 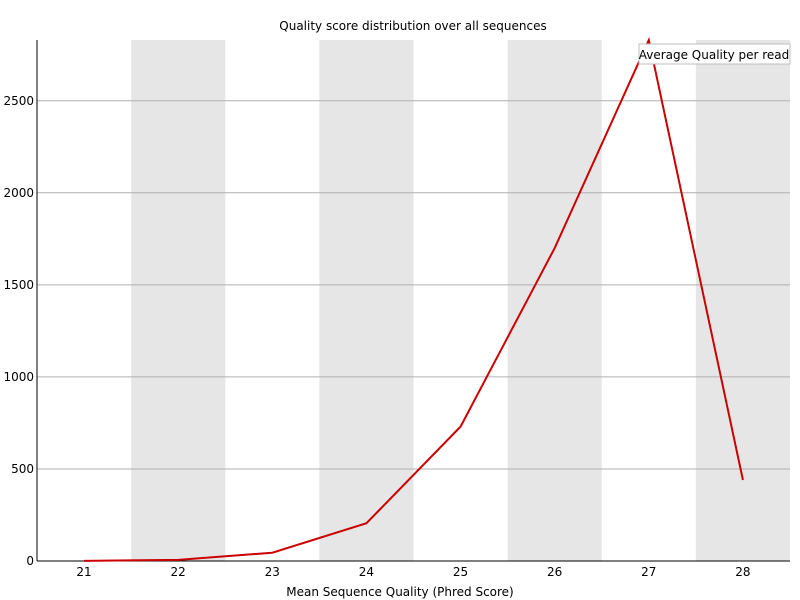 What do you see at coordinates (400, 592) in the screenshot?
I see `x-axis-label: Mean Sequence Quality (Phred Score)` at bounding box center [400, 592].